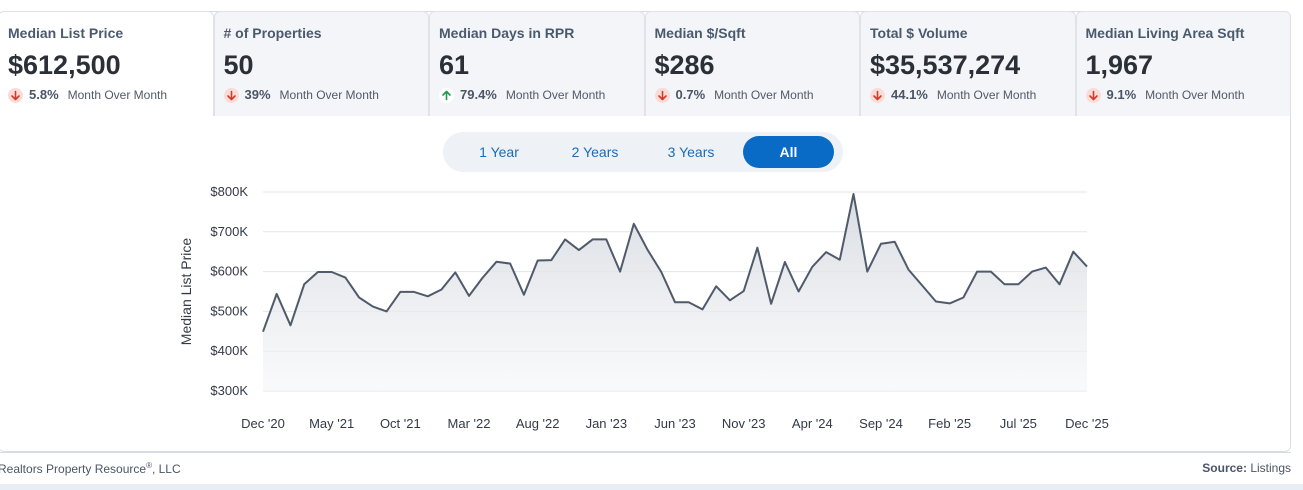 The height and width of the screenshot is (490, 1303). I want to click on x-tick-label: Feb '25, so click(949, 423).